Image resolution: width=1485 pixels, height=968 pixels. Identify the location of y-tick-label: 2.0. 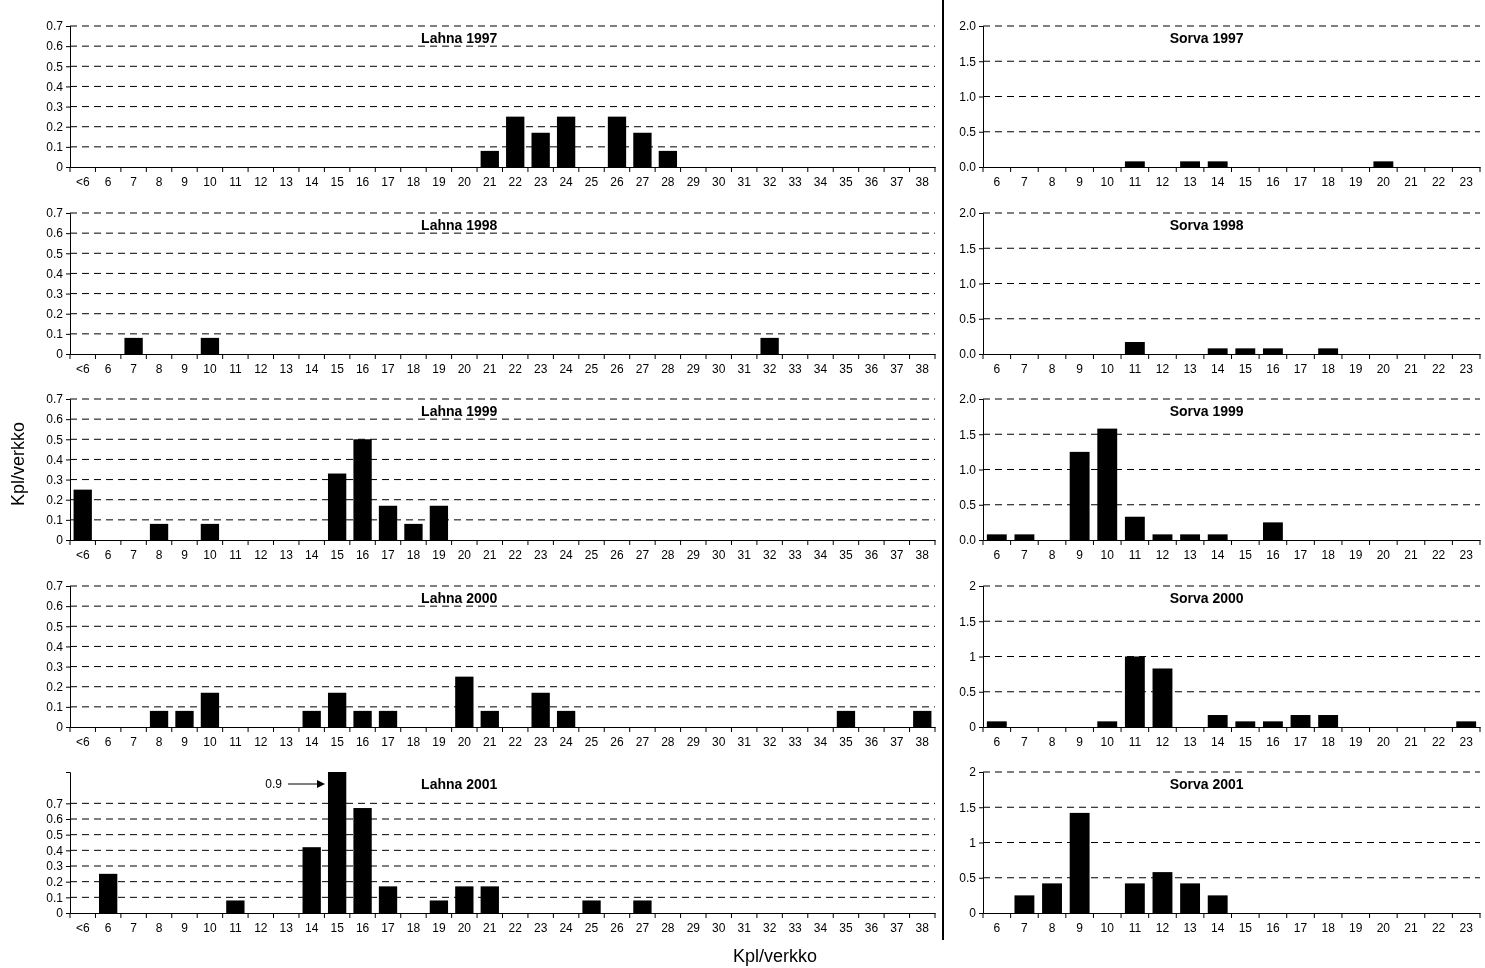
(968, 26).